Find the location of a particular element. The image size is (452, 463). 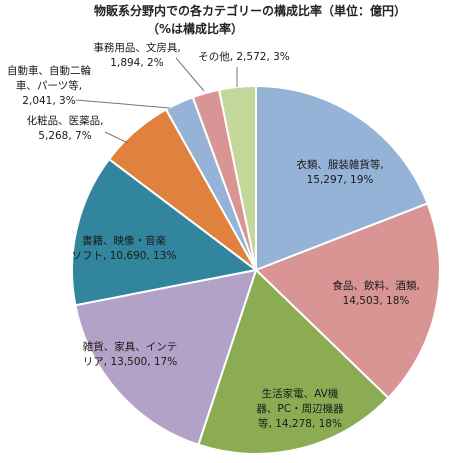

data-label-8: その他, 2,572, 3% is located at coordinates (244, 56).